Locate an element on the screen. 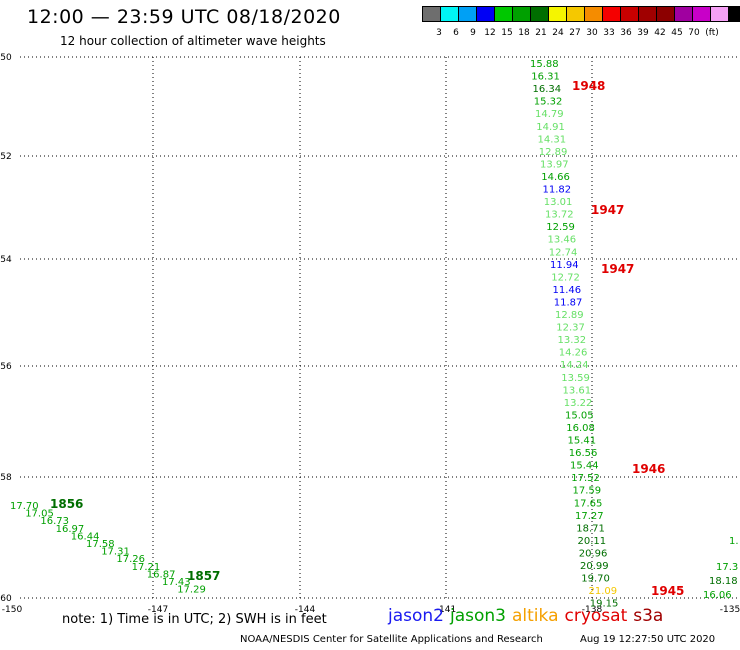 Image resolution: width=740 pixels, height=650 pixels. wave-height-value: 15.32 is located at coordinates (548, 102).